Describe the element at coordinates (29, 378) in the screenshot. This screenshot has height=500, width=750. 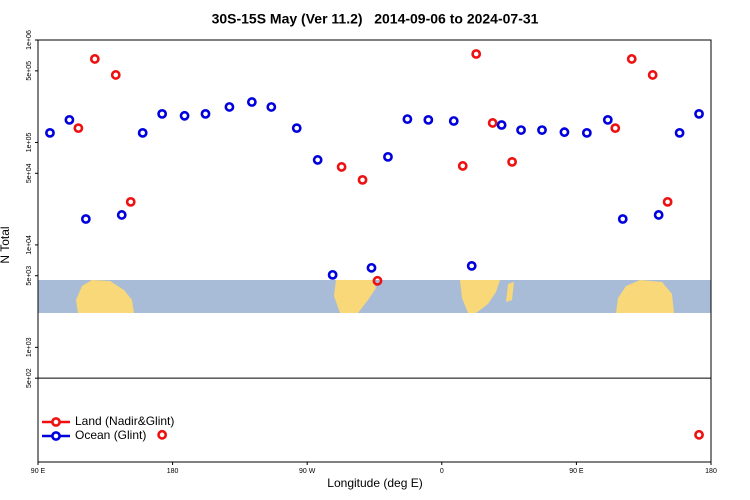
I see `y-tick-label: 5e+02` at that location.